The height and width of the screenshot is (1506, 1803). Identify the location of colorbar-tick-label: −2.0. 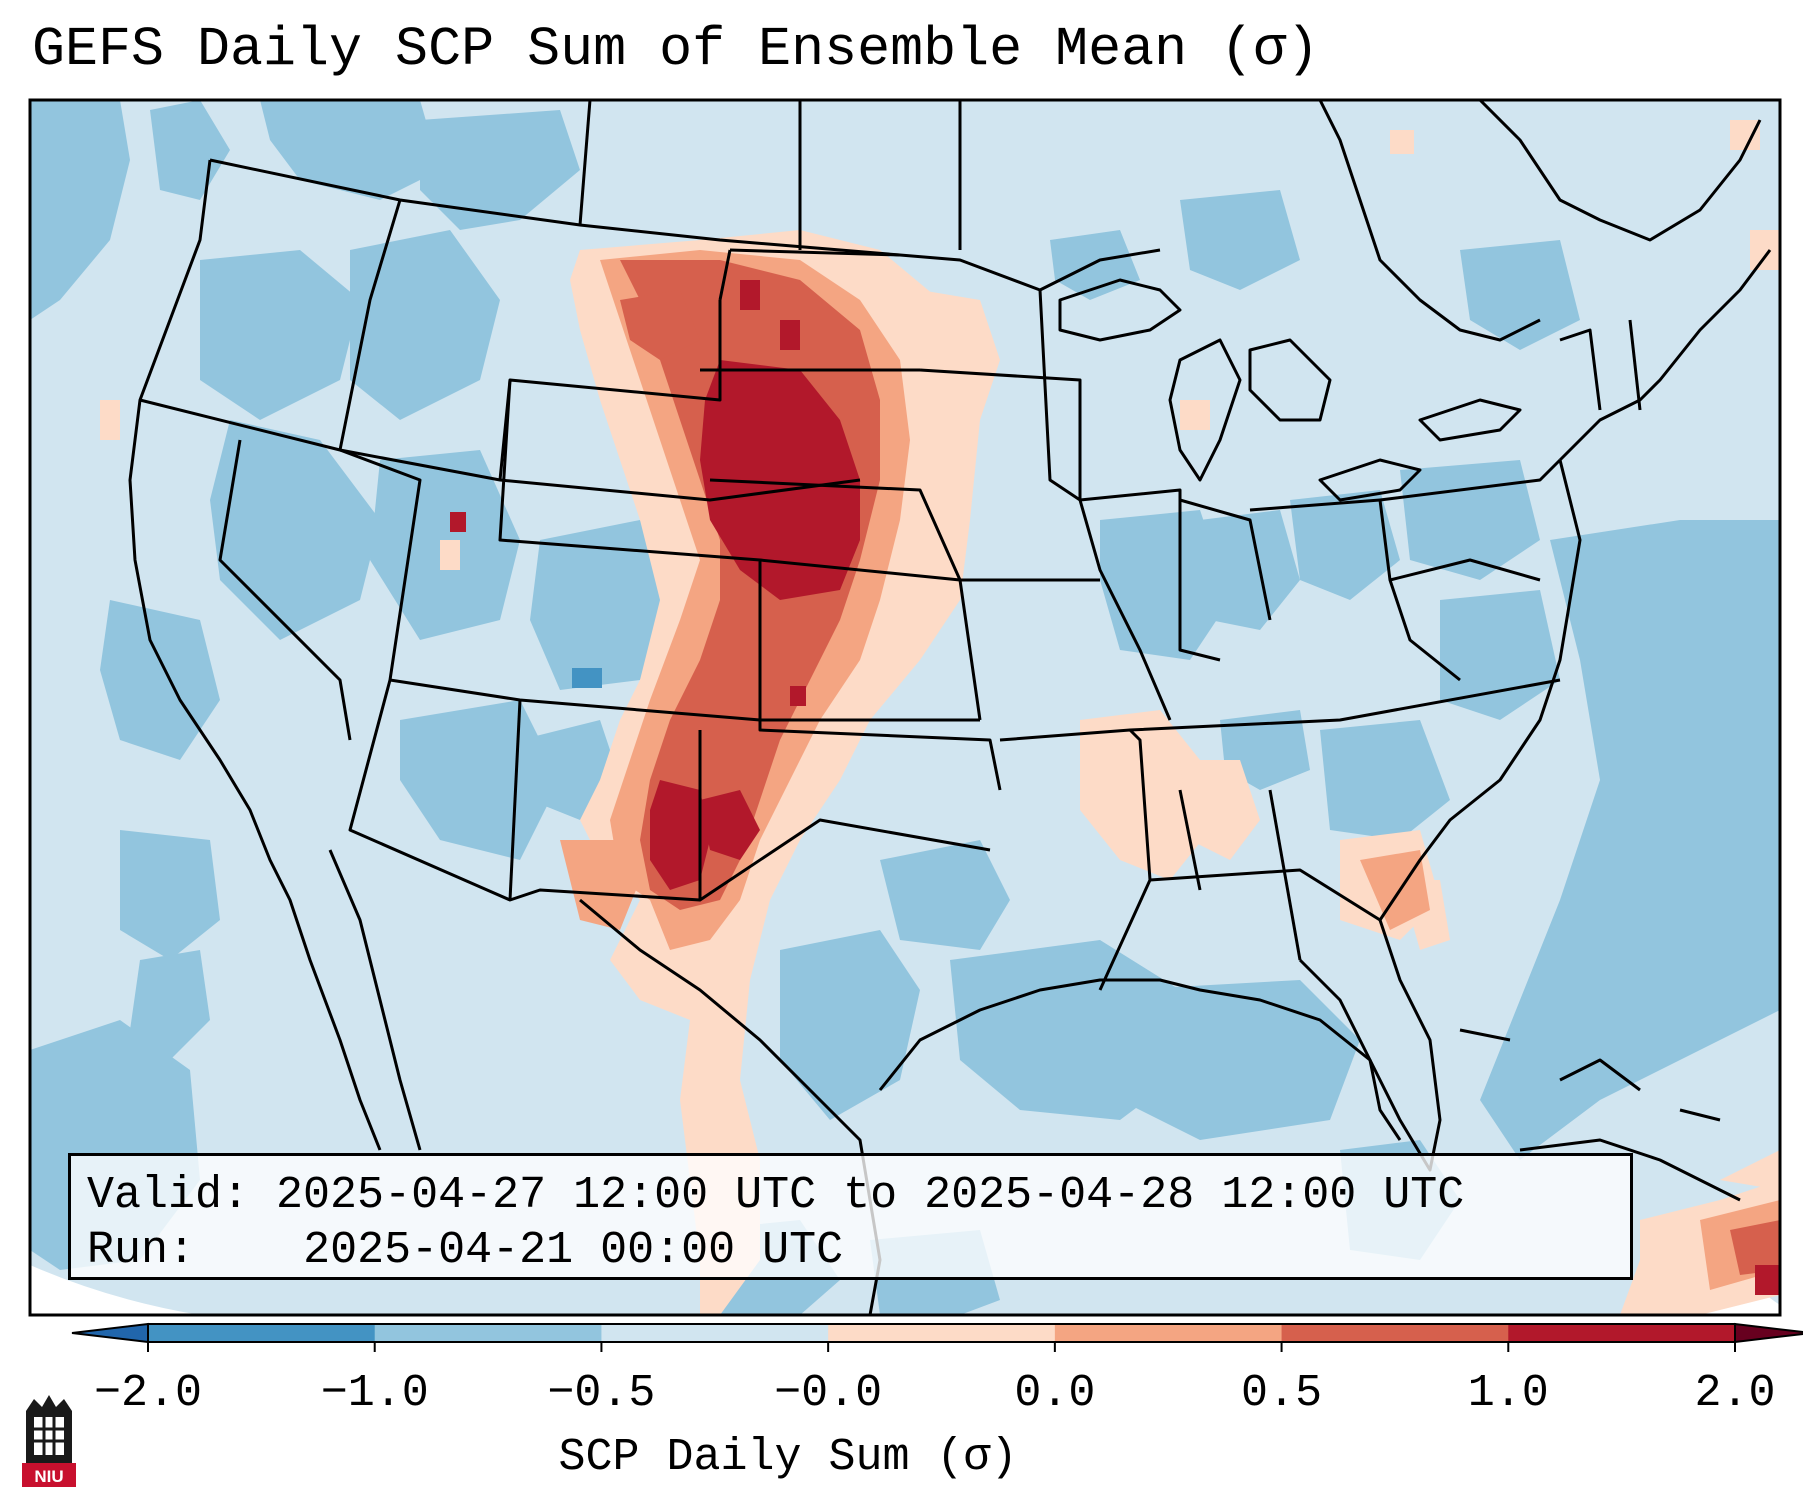
(148, 1393).